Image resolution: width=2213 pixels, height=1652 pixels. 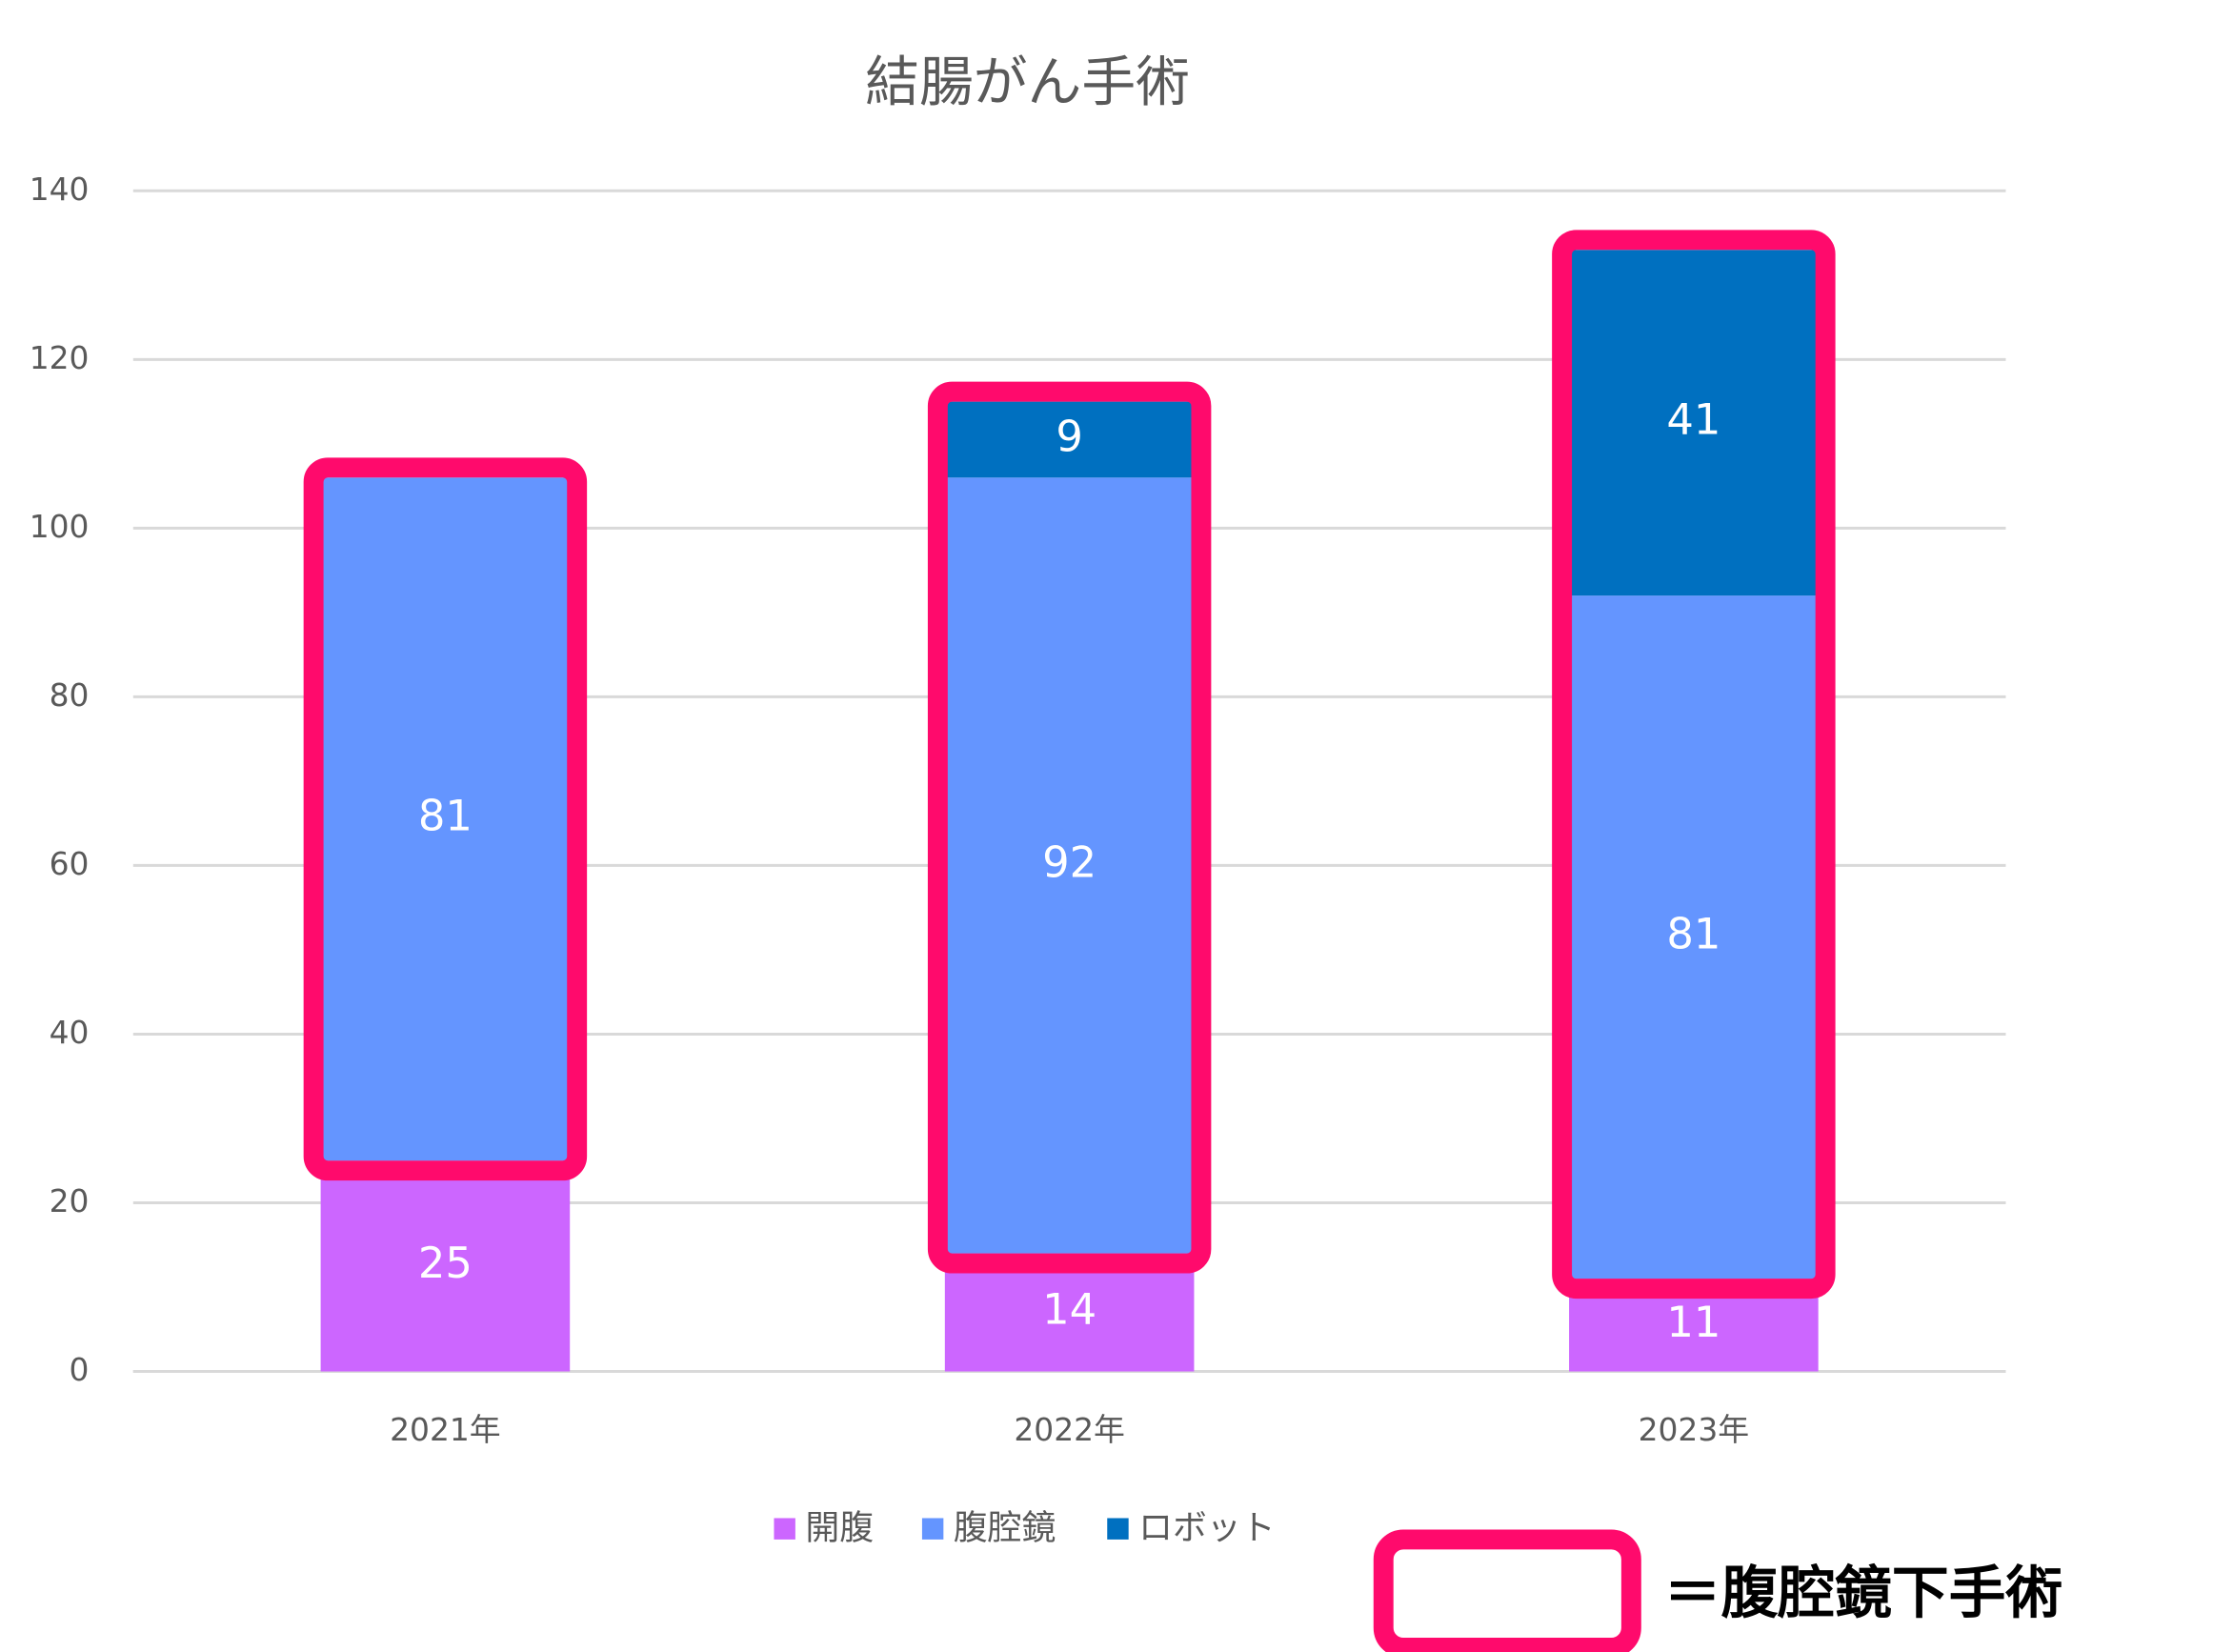 What do you see at coordinates (1069, 1429) in the screenshot?
I see `x-tick-label: 2022年` at bounding box center [1069, 1429].